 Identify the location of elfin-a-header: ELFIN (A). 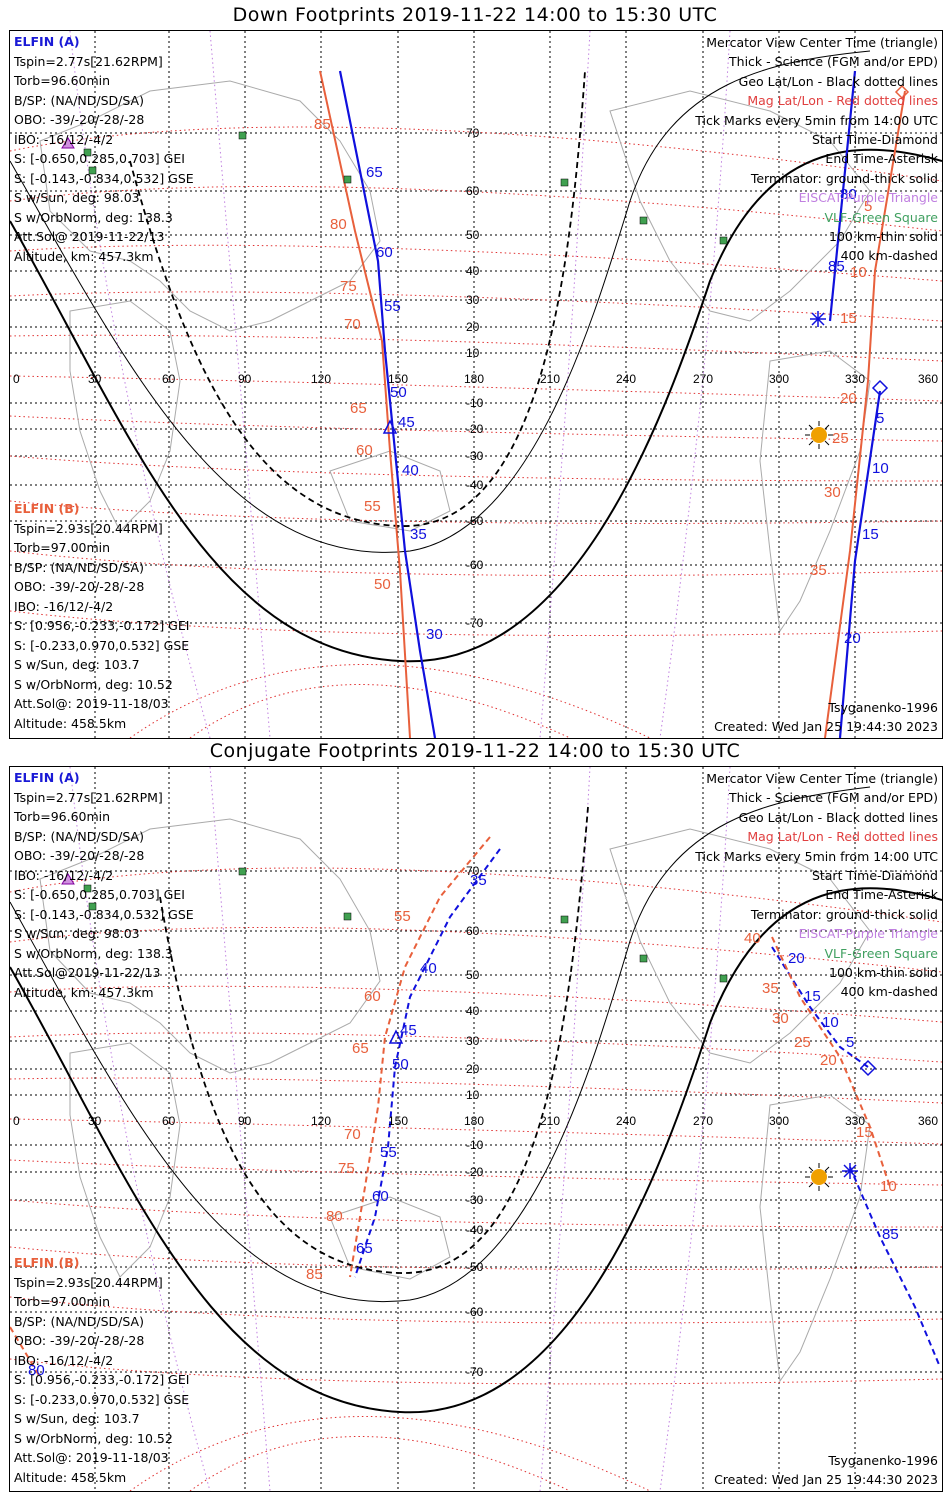
(47, 777).